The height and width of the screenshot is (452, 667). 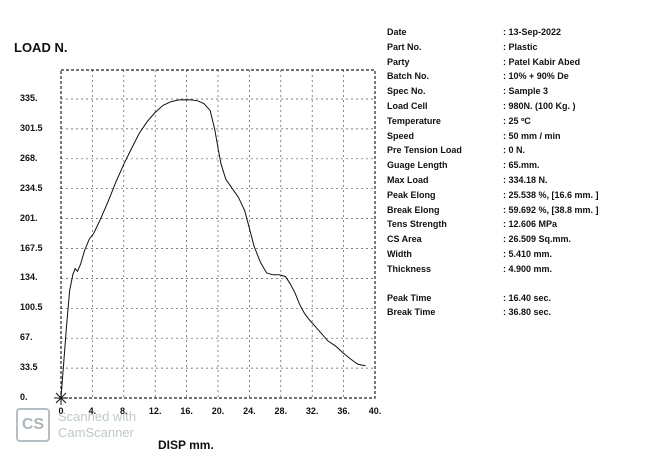 I want to click on y-tick-label: 67., so click(x=26, y=337).